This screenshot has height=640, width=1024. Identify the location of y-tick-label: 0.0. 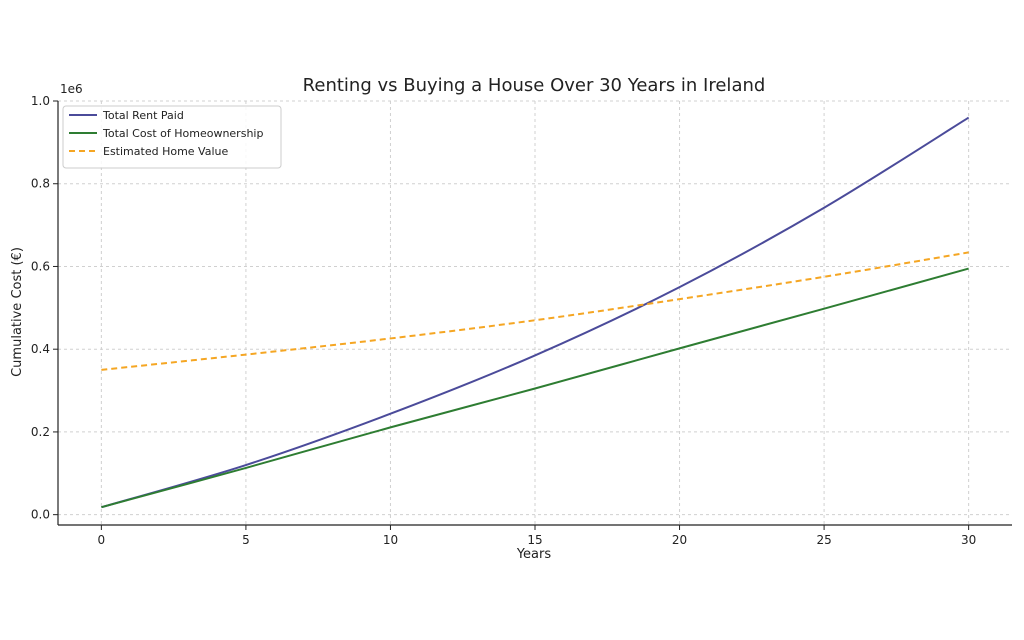
(40, 515).